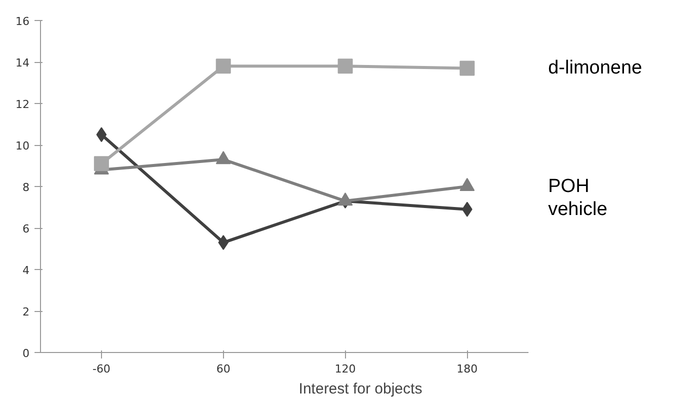  I want to click on text: POH, so click(569, 186).